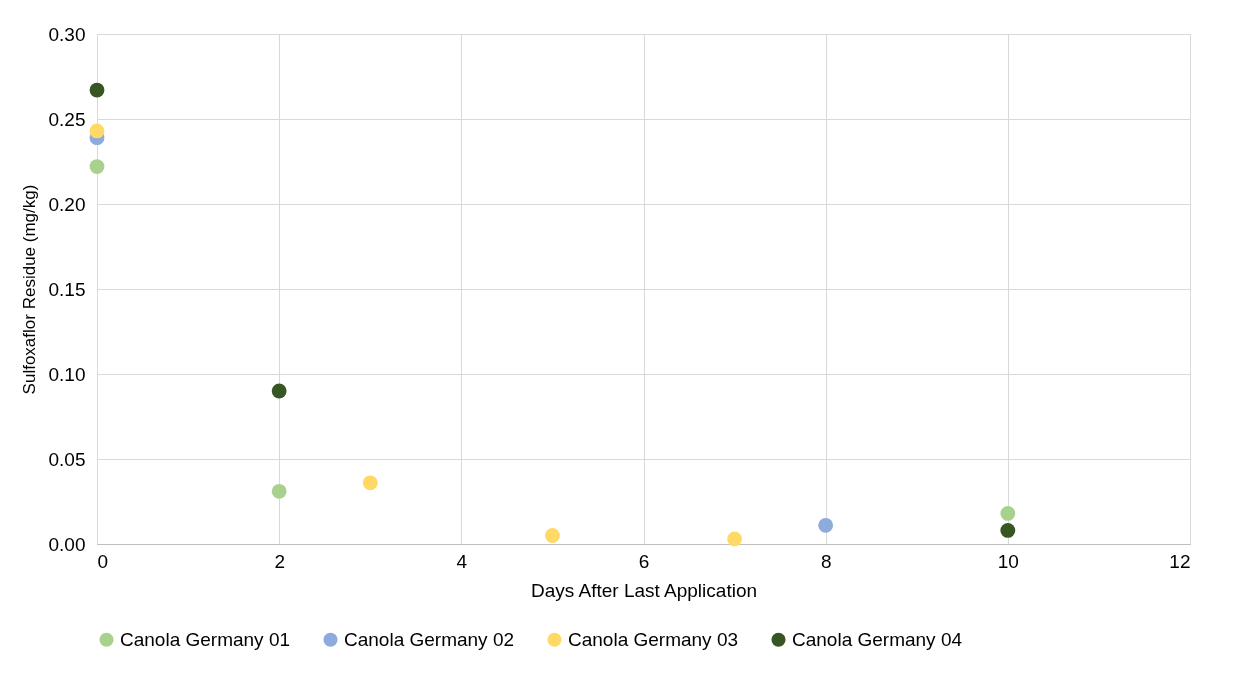  I want to click on x-tick-label: 0, so click(103, 561).